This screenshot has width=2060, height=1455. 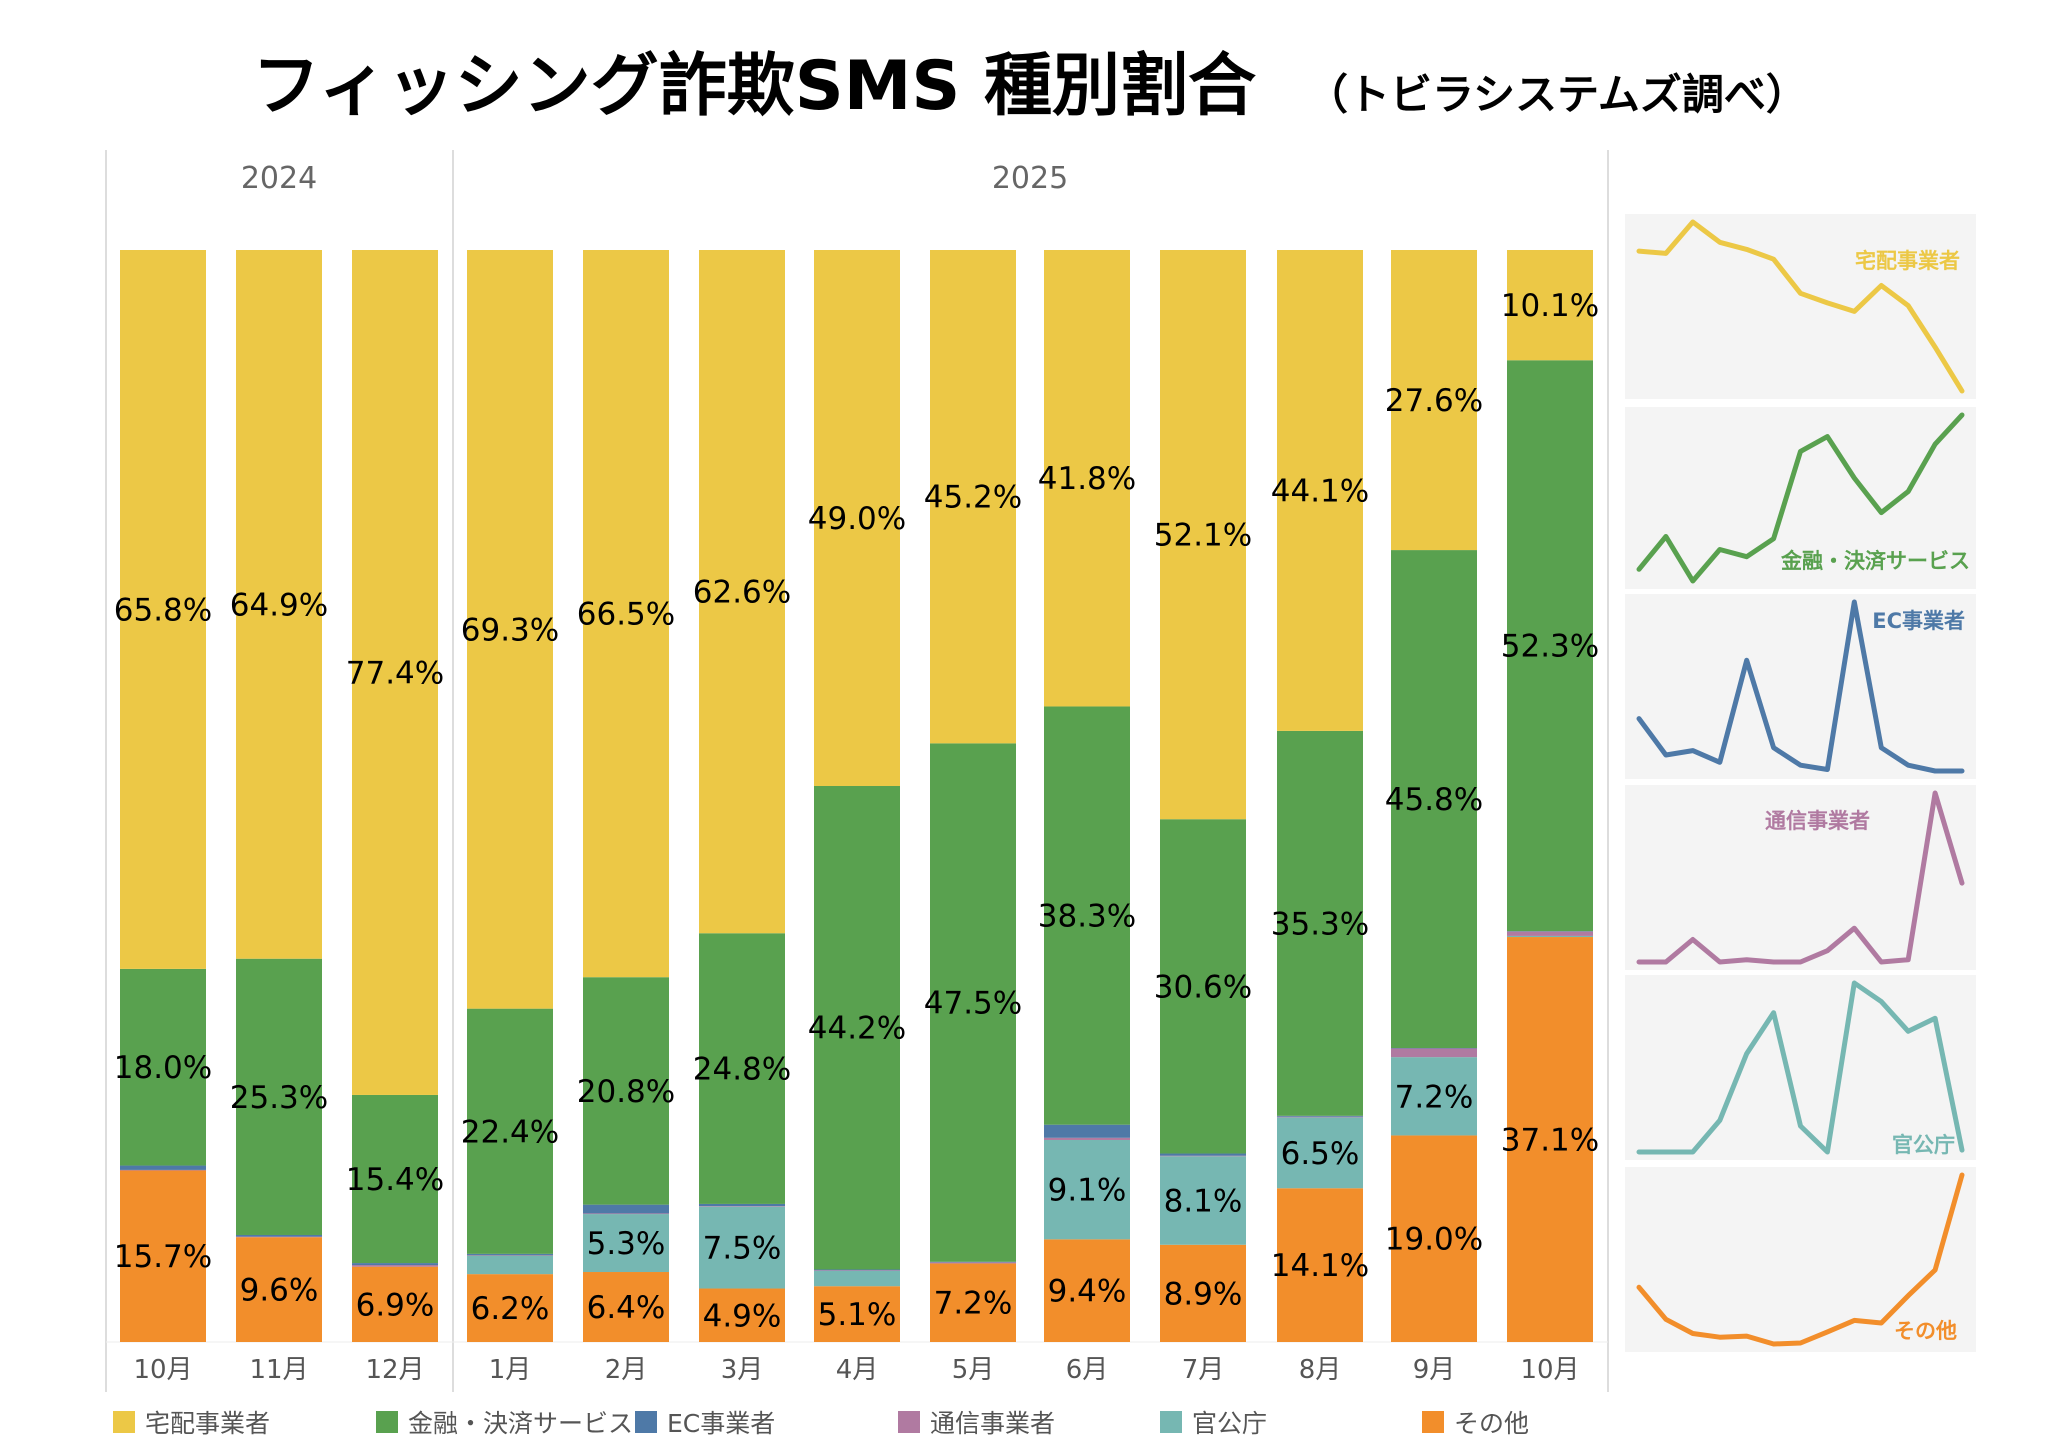 What do you see at coordinates (1550, 1141) in the screenshot?
I see `data-label: 37.1%` at bounding box center [1550, 1141].